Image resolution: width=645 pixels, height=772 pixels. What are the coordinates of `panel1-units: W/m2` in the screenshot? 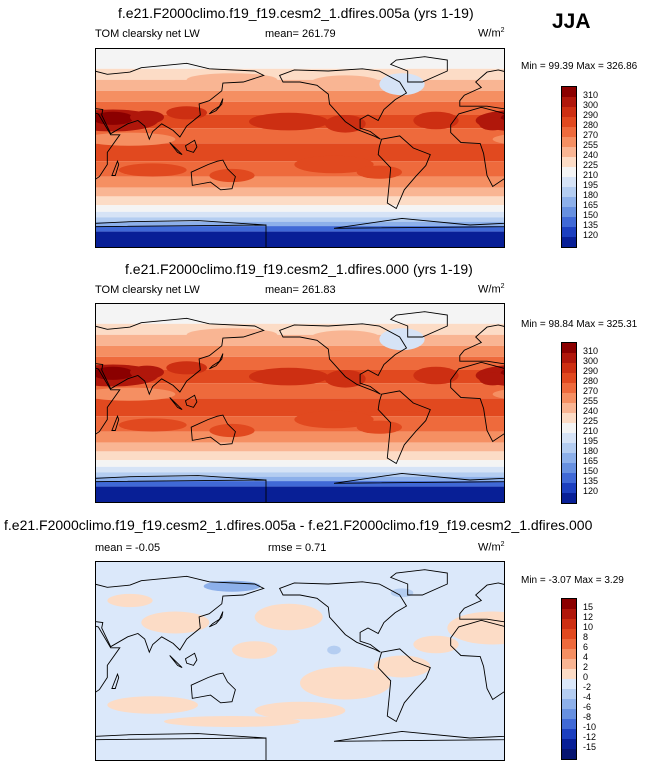 It's located at (491, 33).